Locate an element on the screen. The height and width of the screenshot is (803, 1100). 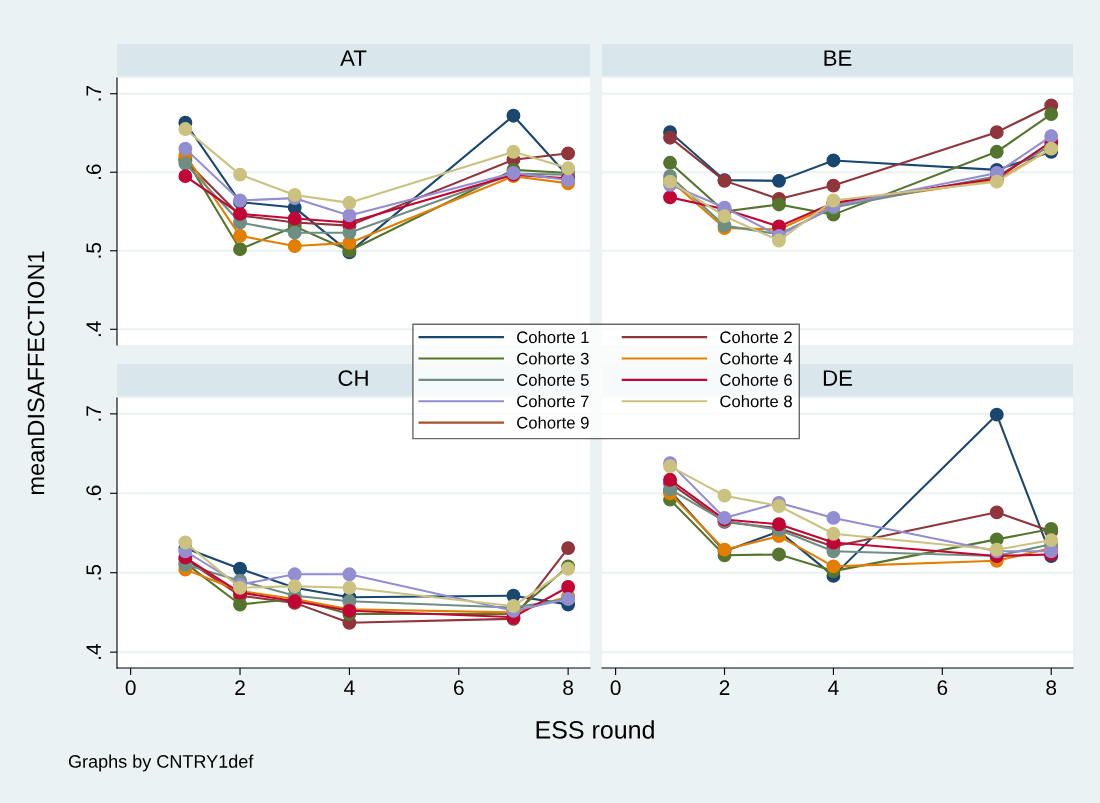
y-axis-title: meanDISAFFECTION1 is located at coordinates (36, 373).